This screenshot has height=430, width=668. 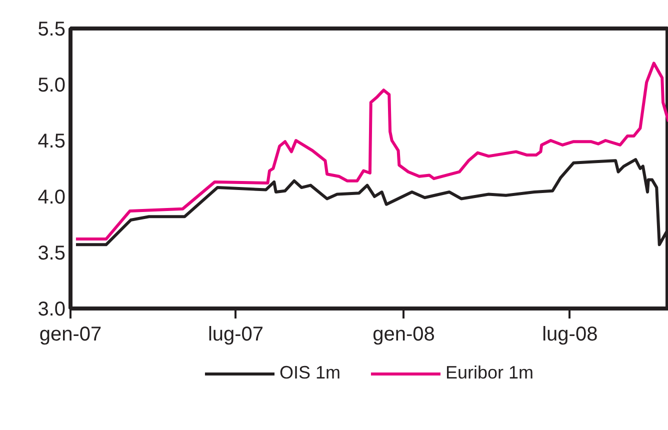 What do you see at coordinates (570, 335) in the screenshot?
I see `x-tick-label: lug-08` at bounding box center [570, 335].